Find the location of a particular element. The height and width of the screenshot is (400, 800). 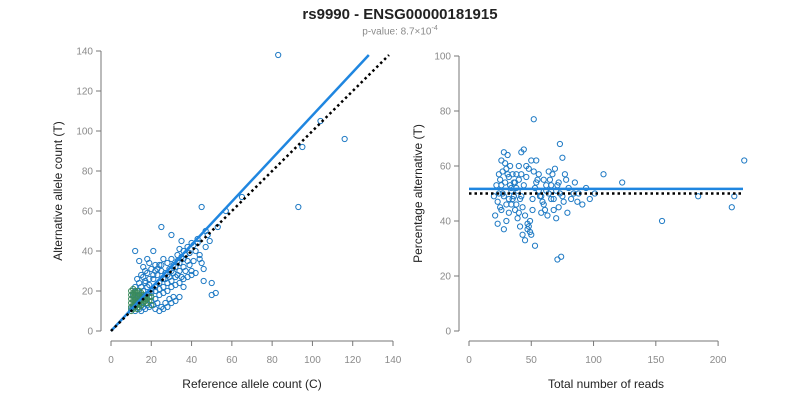

y-tick-label: 0 is located at coordinates (448, 332).